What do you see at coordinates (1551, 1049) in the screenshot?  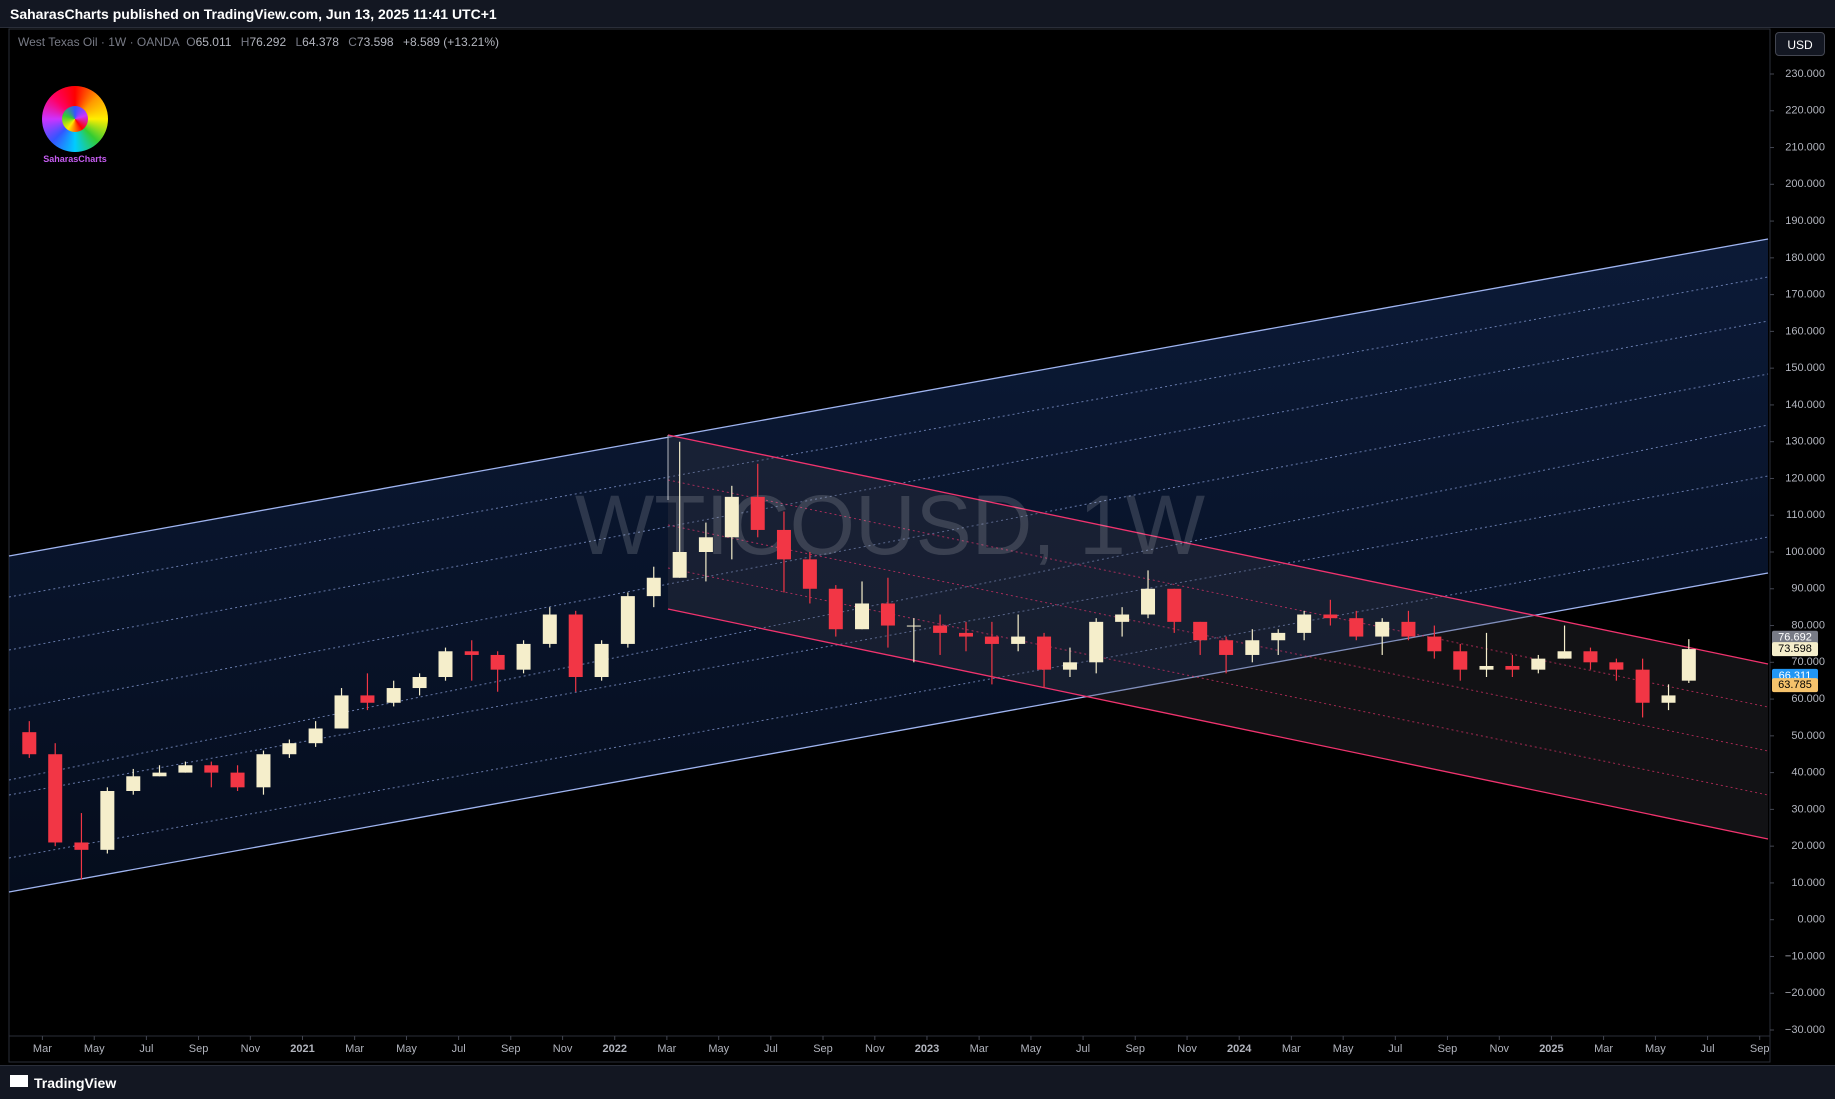 I see `x-tick-label: 2025` at bounding box center [1551, 1049].